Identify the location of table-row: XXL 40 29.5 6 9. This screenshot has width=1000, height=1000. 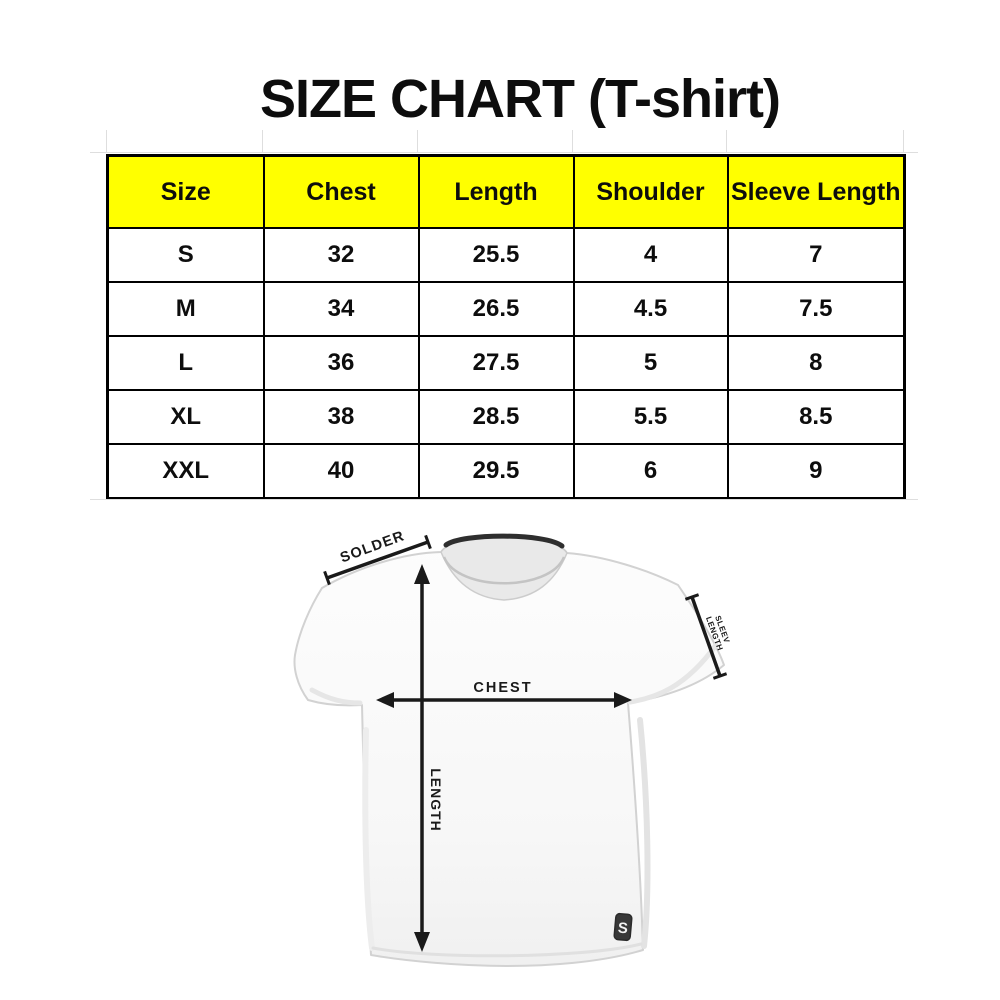
(506, 471).